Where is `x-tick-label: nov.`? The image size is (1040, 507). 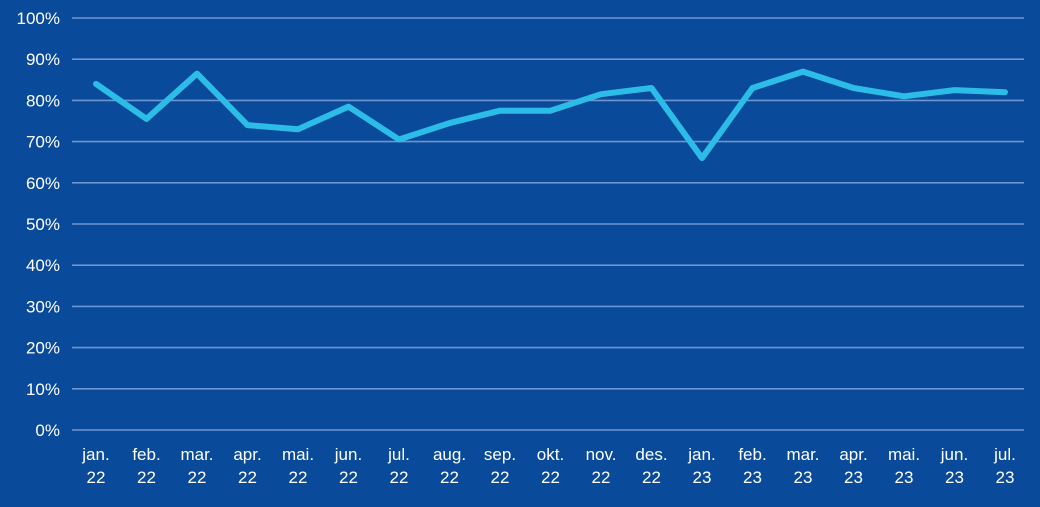
x-tick-label: nov. is located at coordinates (601, 454).